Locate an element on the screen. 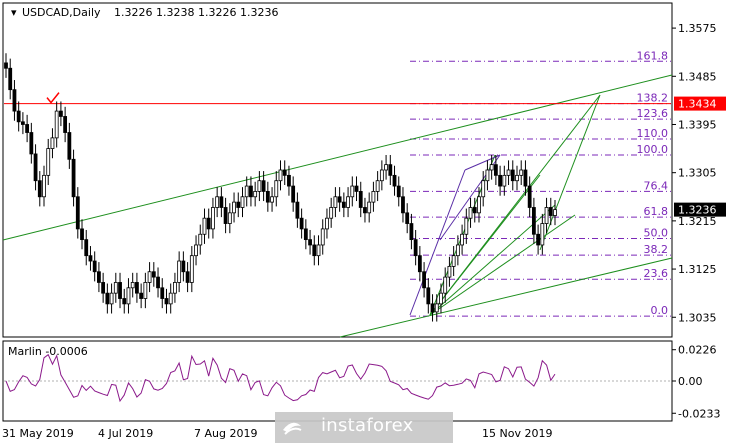 This screenshot has height=447, width=731. fib-level-label: 138.2 is located at coordinates (653, 98).